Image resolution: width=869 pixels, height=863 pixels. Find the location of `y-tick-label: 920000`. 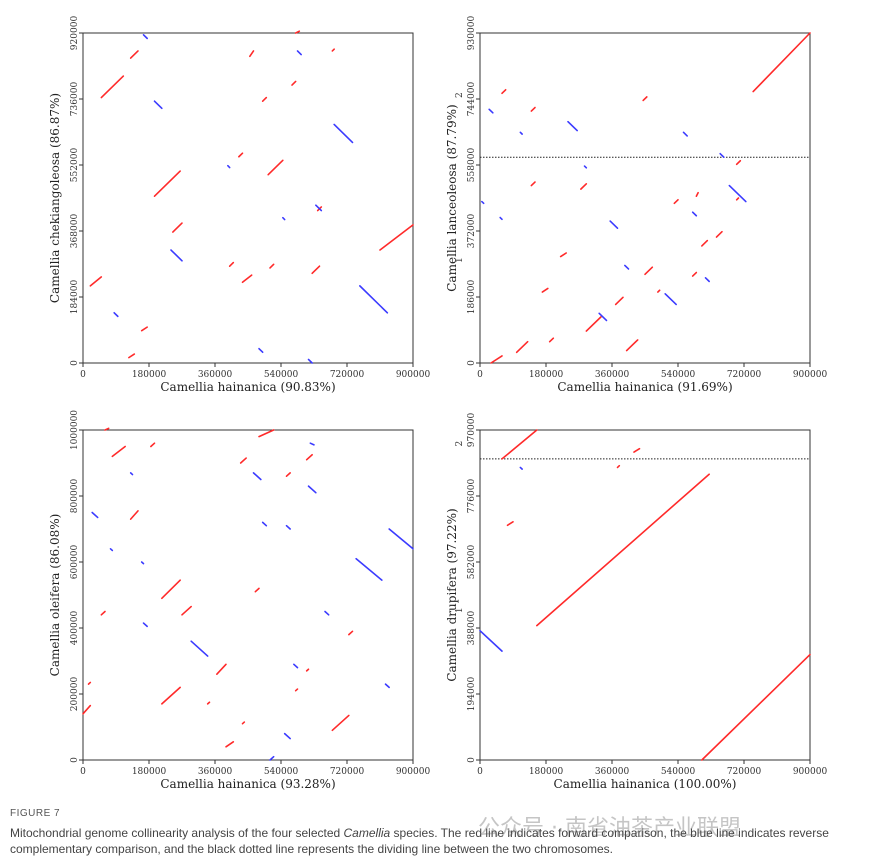

y-tick-label: 920000 is located at coordinates (75, 33).